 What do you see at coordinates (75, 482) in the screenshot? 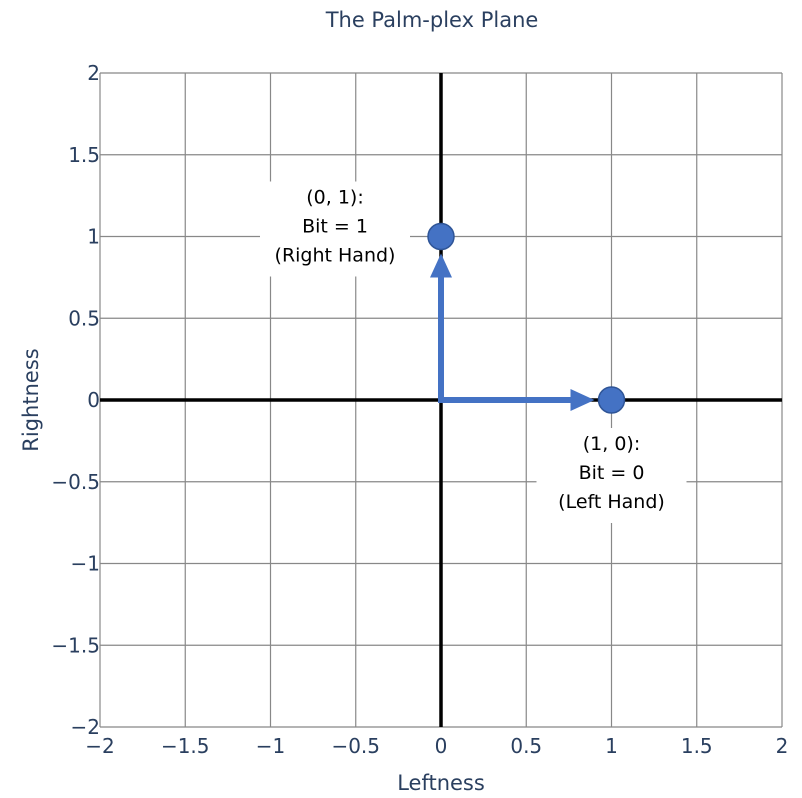
I see `y-tick-label: −0.5` at bounding box center [75, 482].